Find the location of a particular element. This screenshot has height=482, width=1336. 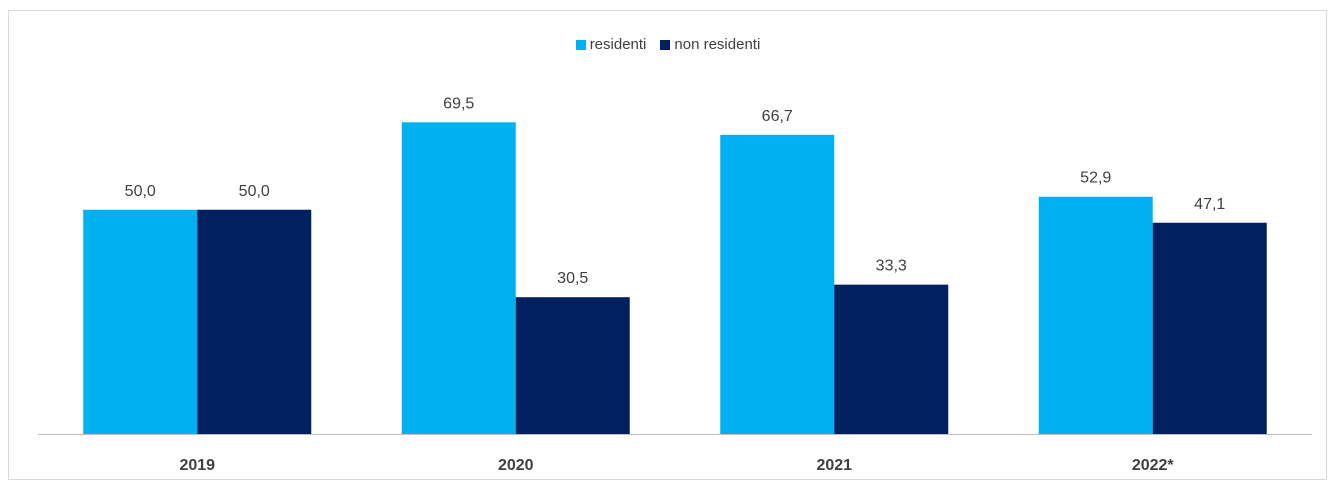

legend-item-residenti: residenti is located at coordinates (611, 44).